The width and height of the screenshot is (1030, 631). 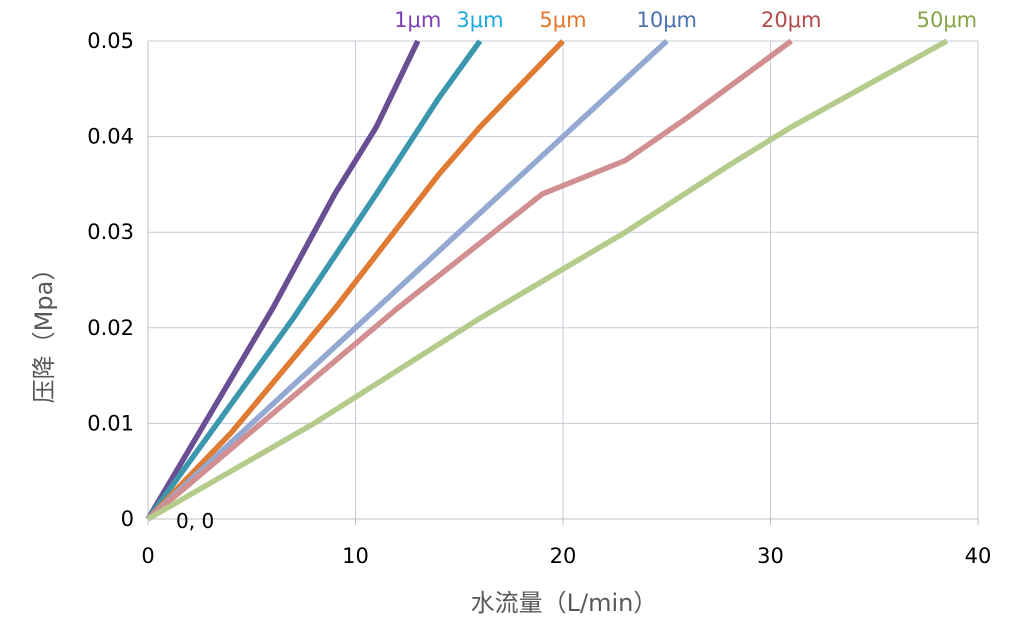 What do you see at coordinates (110, 423) in the screenshot?
I see `y-tick-label: 0.01` at bounding box center [110, 423].